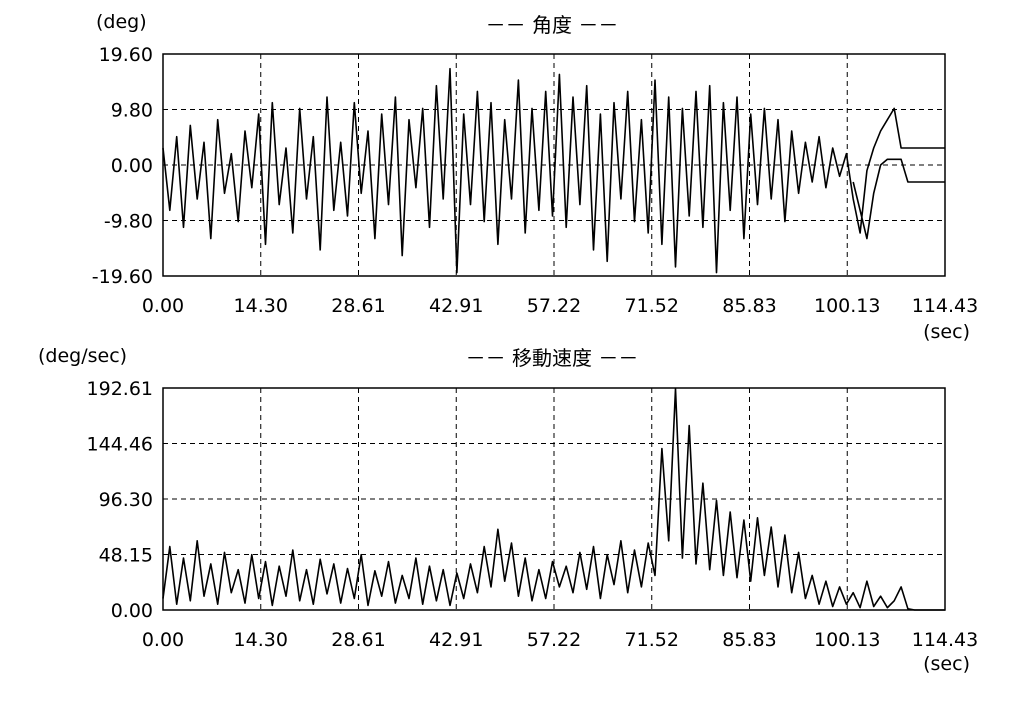 This screenshot has width=1024, height=718. I want to click on angle-y-tick-label: 0.00, so click(132, 166).